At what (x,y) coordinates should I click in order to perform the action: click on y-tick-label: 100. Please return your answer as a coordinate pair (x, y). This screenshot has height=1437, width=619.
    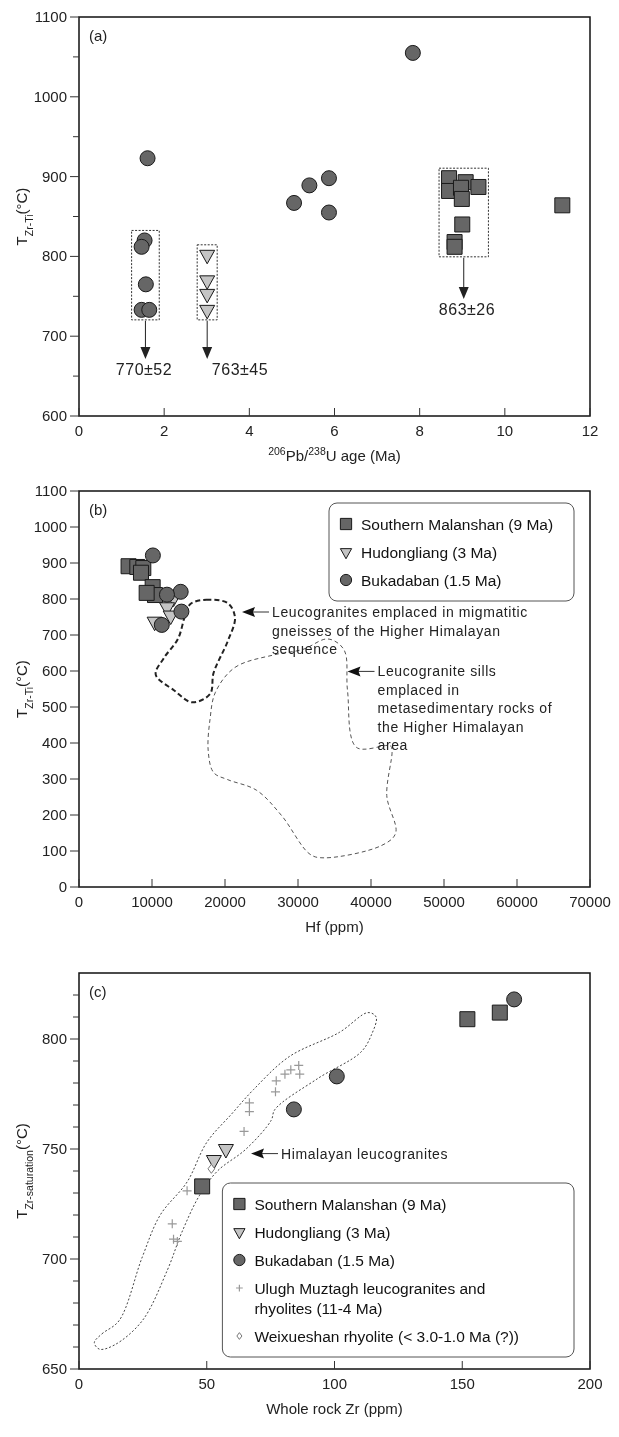
    Looking at the image, I should click on (54, 850).